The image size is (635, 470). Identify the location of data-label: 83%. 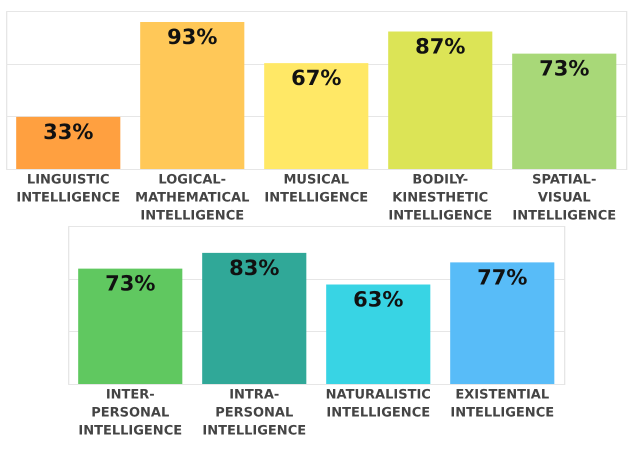
(254, 268).